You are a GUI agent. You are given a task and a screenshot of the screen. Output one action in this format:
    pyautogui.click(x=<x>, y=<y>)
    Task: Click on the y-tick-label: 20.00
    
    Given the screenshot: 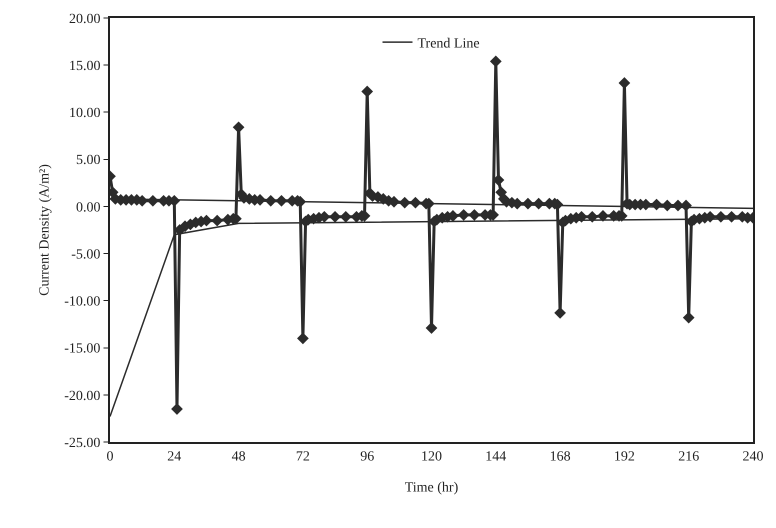 What is the action you would take?
    pyautogui.click(x=84, y=19)
    